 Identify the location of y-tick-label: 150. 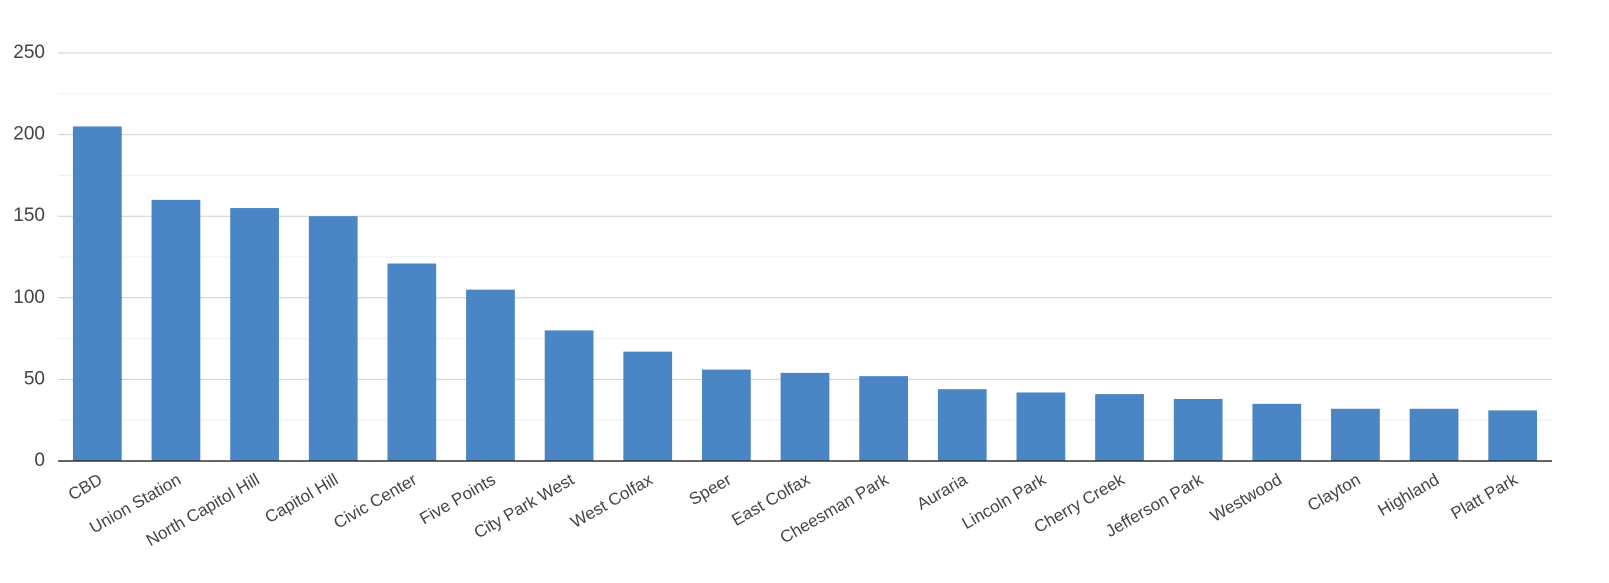
(29, 215).